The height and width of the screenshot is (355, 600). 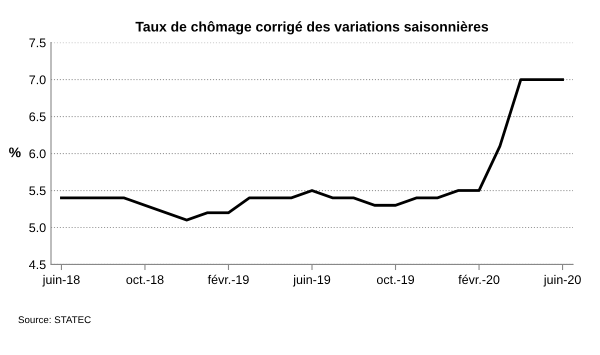 I want to click on source-note: Source: STATEC, so click(x=54, y=320).